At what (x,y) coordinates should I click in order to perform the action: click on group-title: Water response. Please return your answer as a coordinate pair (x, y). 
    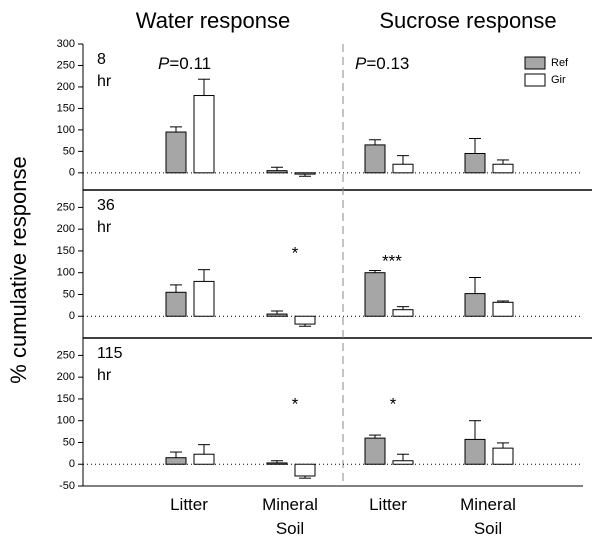
    Looking at the image, I should click on (213, 20).